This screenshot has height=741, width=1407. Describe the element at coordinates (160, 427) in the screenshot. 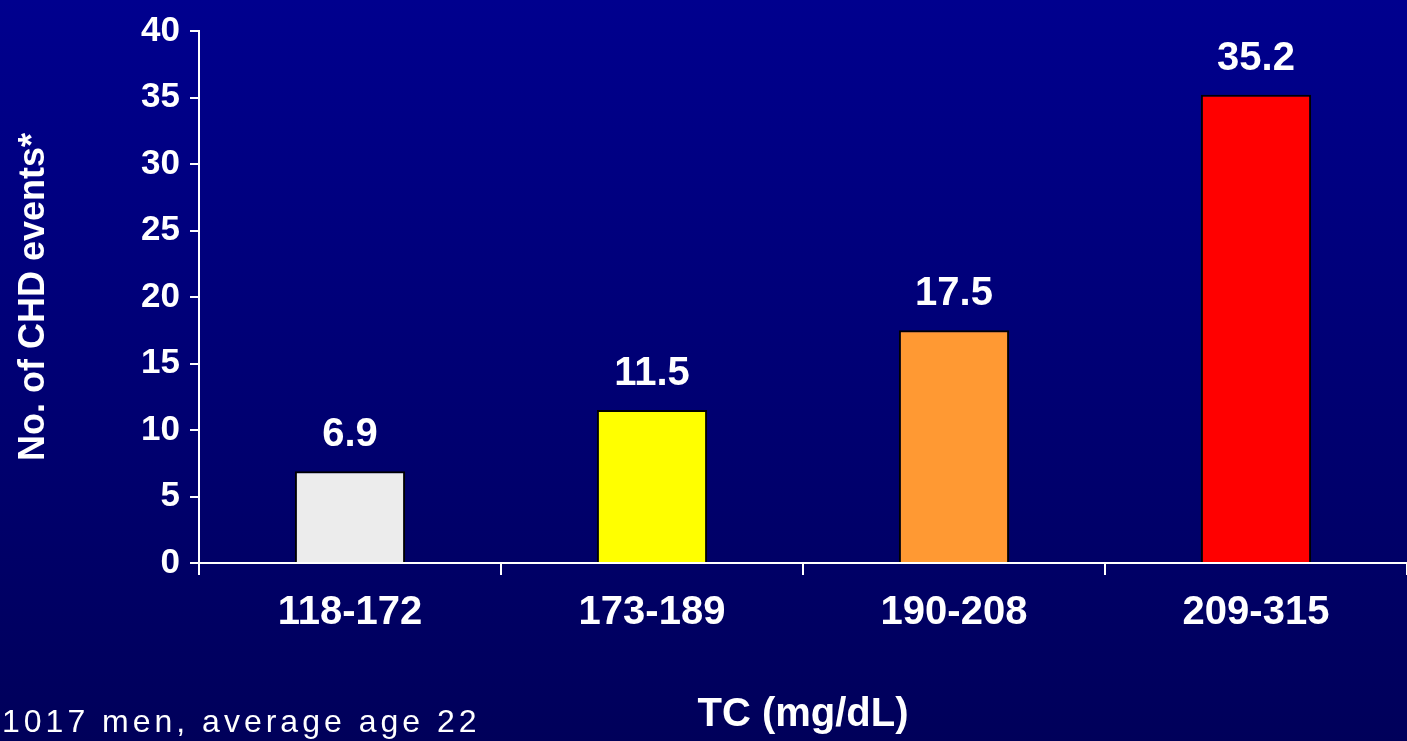

I see `y-tick-label: 10` at that location.